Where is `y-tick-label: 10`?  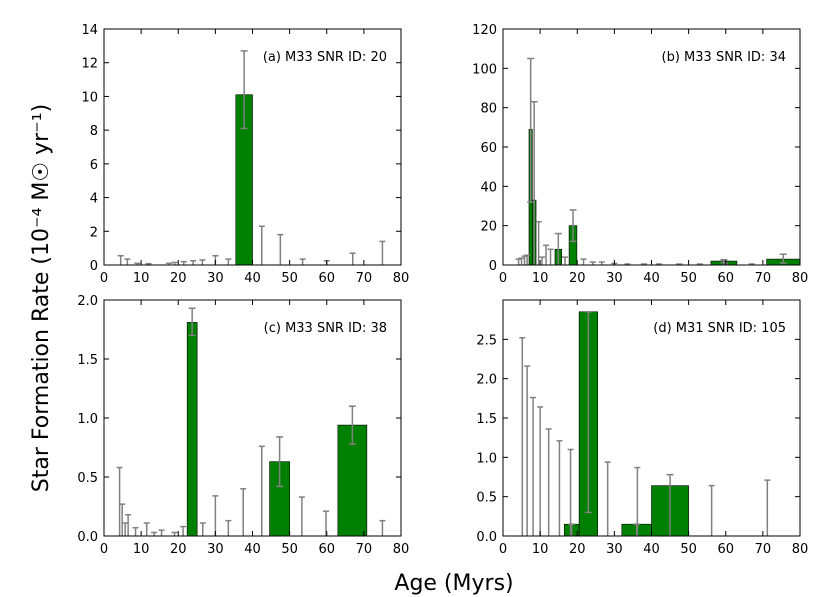 y-tick-label: 10 is located at coordinates (89, 97).